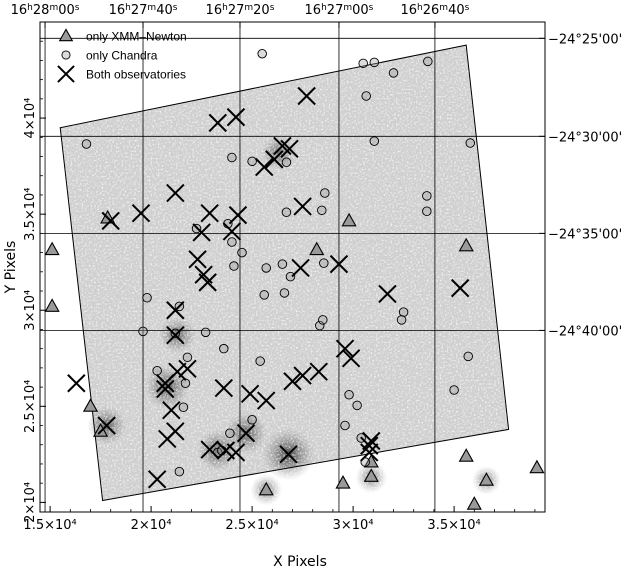 Image resolution: width=623 pixels, height=569 pixels. What do you see at coordinates (66, 55) in the screenshot?
I see `legend-marker-circle` at bounding box center [66, 55].